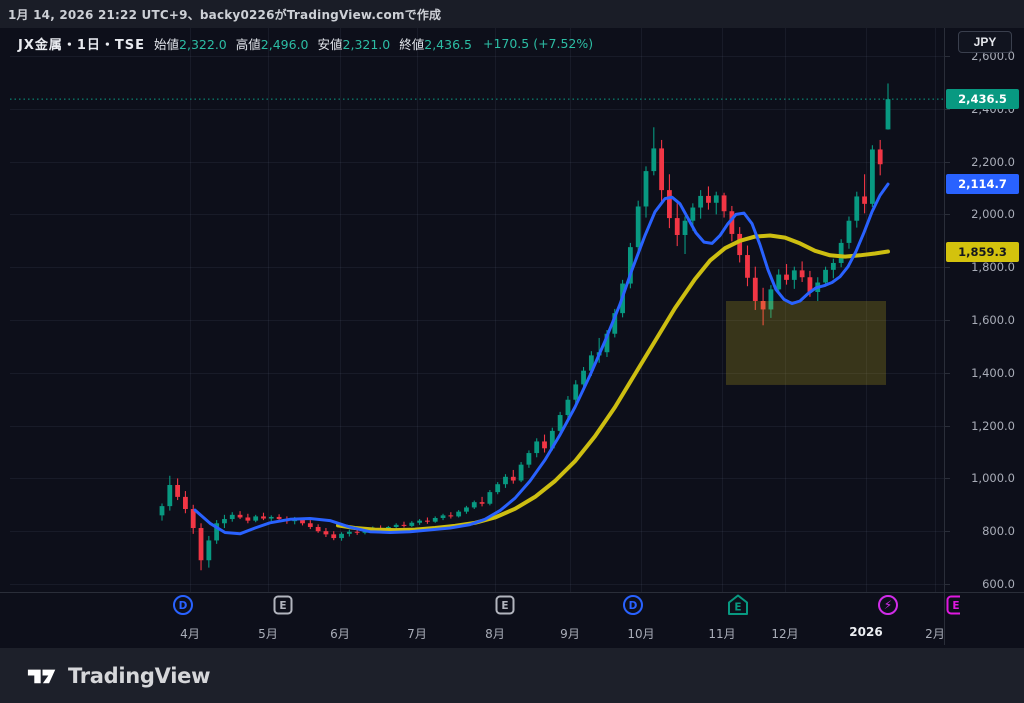 The height and width of the screenshot is (703, 1024). Describe the element at coordinates (993, 425) in the screenshot. I see `price-tick-label: 1,200.0` at that location.